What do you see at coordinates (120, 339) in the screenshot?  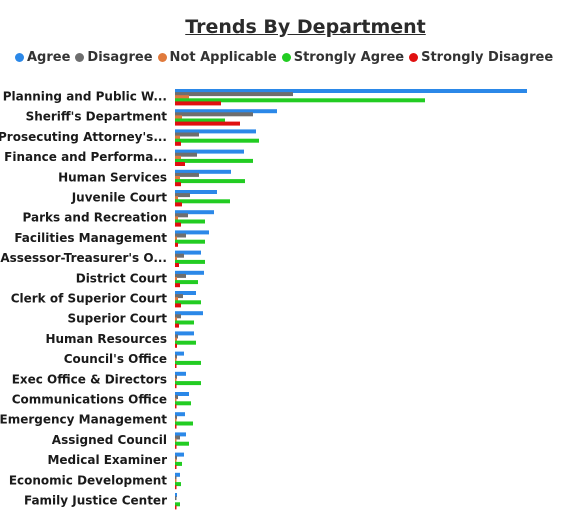 I see `category-group: Human Resources` at bounding box center [120, 339].